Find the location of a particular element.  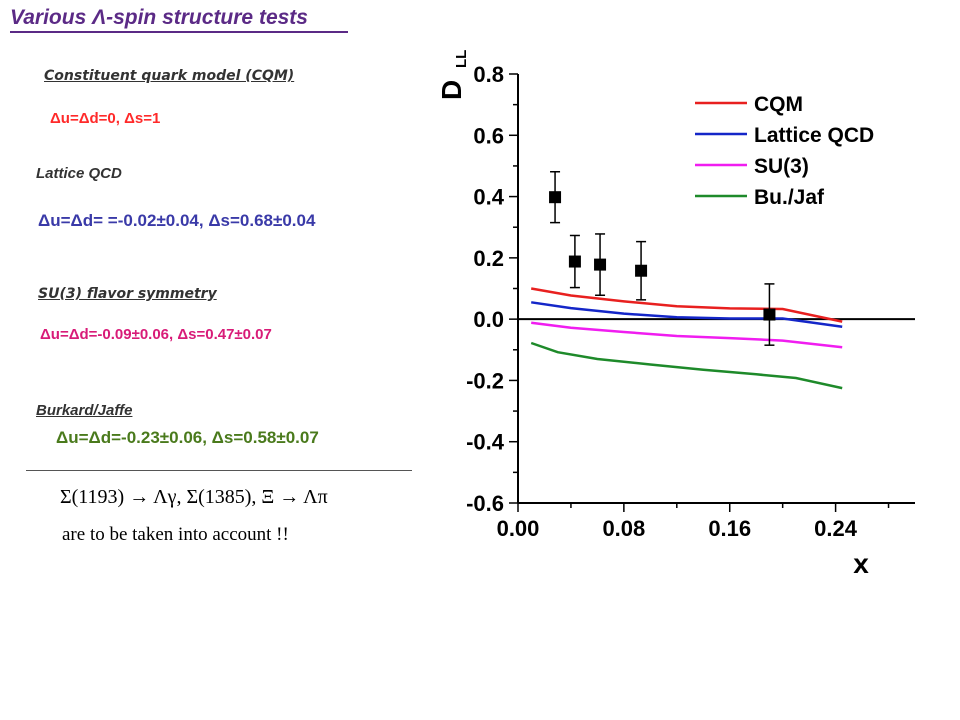

legend-label: SU(3) is located at coordinates (781, 166).